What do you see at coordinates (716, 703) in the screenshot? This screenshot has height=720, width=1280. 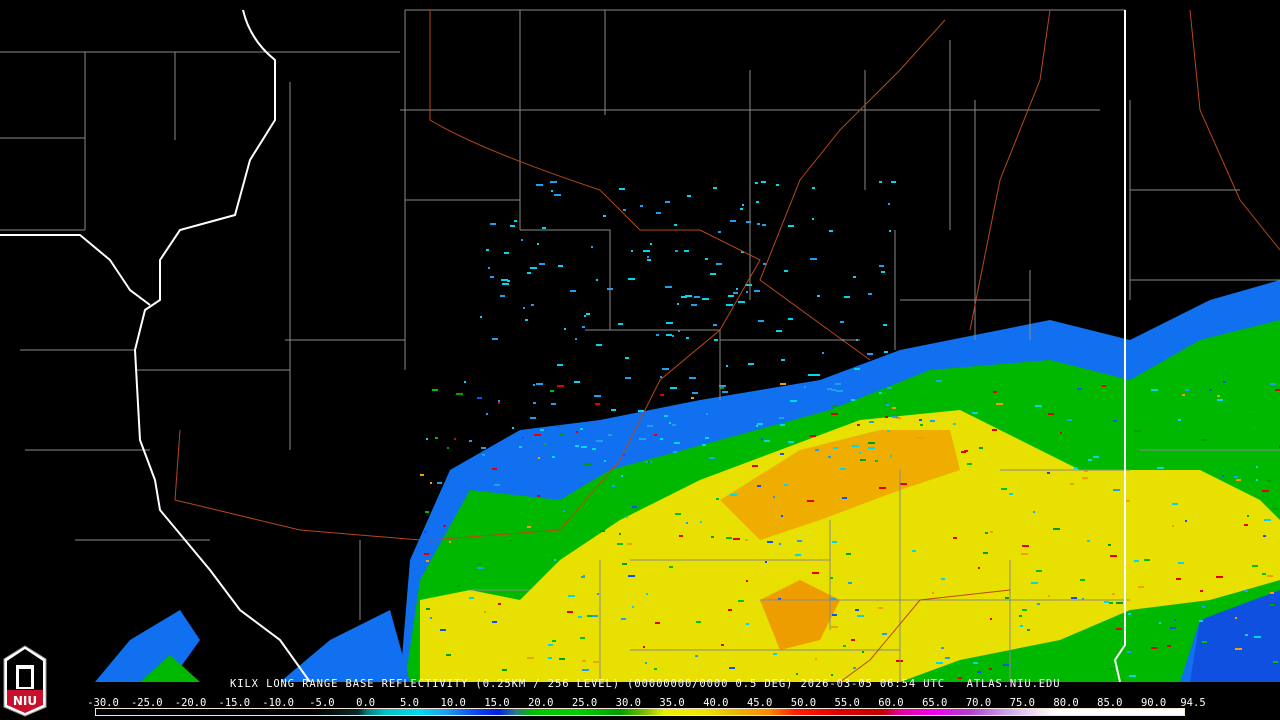 I see `colorbar-tick-label: 40.0` at bounding box center [716, 703].